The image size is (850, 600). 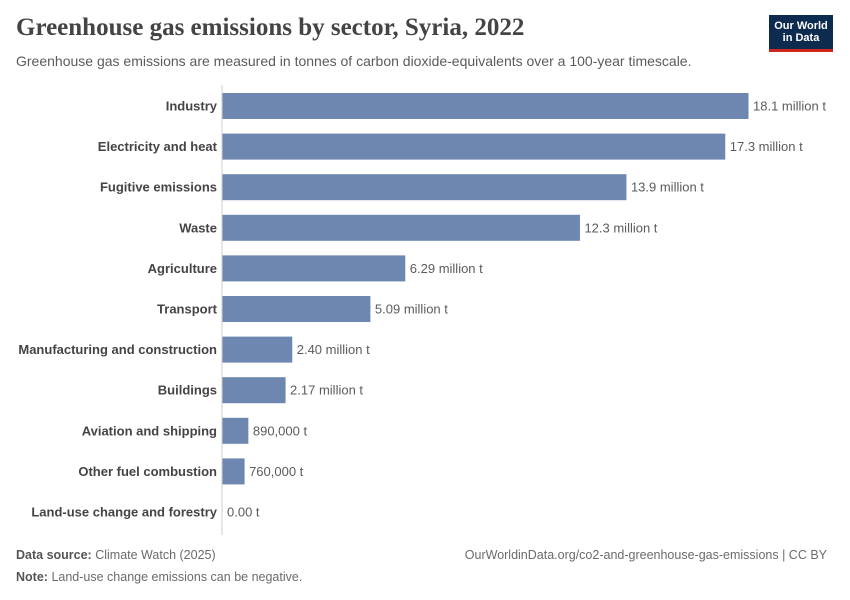 What do you see at coordinates (766, 146) in the screenshot?
I see `value-label: 17.3 million t` at bounding box center [766, 146].